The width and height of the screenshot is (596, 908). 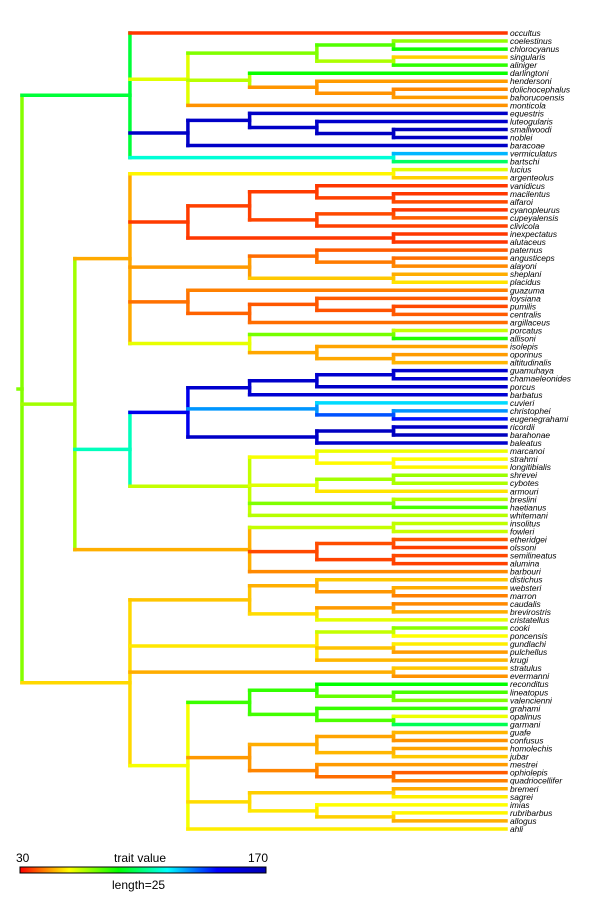 What do you see at coordinates (524, 347) in the screenshot?
I see `tip-label-isolepis: isolepis` at bounding box center [524, 347].